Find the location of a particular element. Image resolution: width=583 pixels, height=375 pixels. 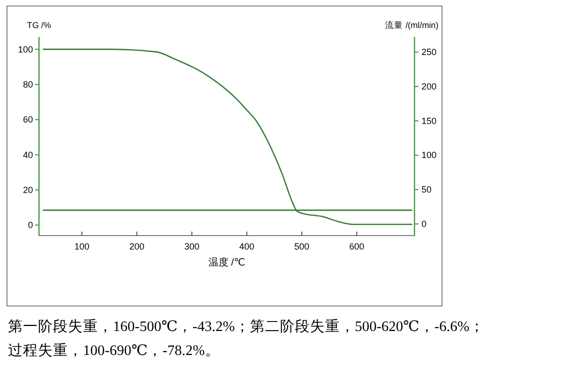

y-tick-label: 60 is located at coordinates (27, 119).